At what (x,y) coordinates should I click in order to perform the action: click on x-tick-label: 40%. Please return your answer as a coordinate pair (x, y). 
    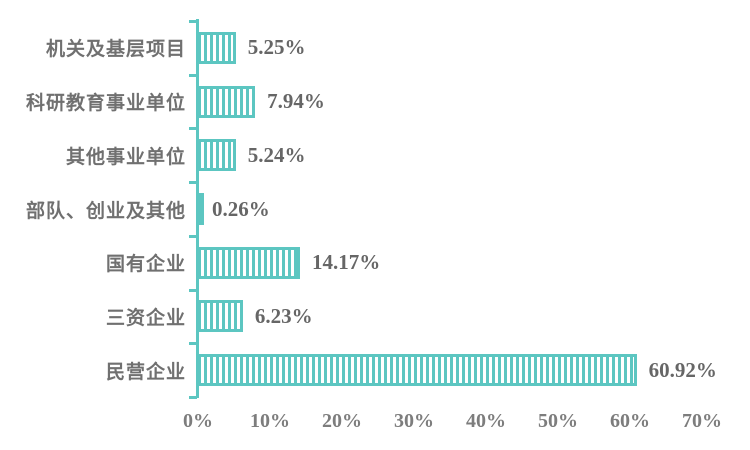
    Looking at the image, I should click on (486, 421).